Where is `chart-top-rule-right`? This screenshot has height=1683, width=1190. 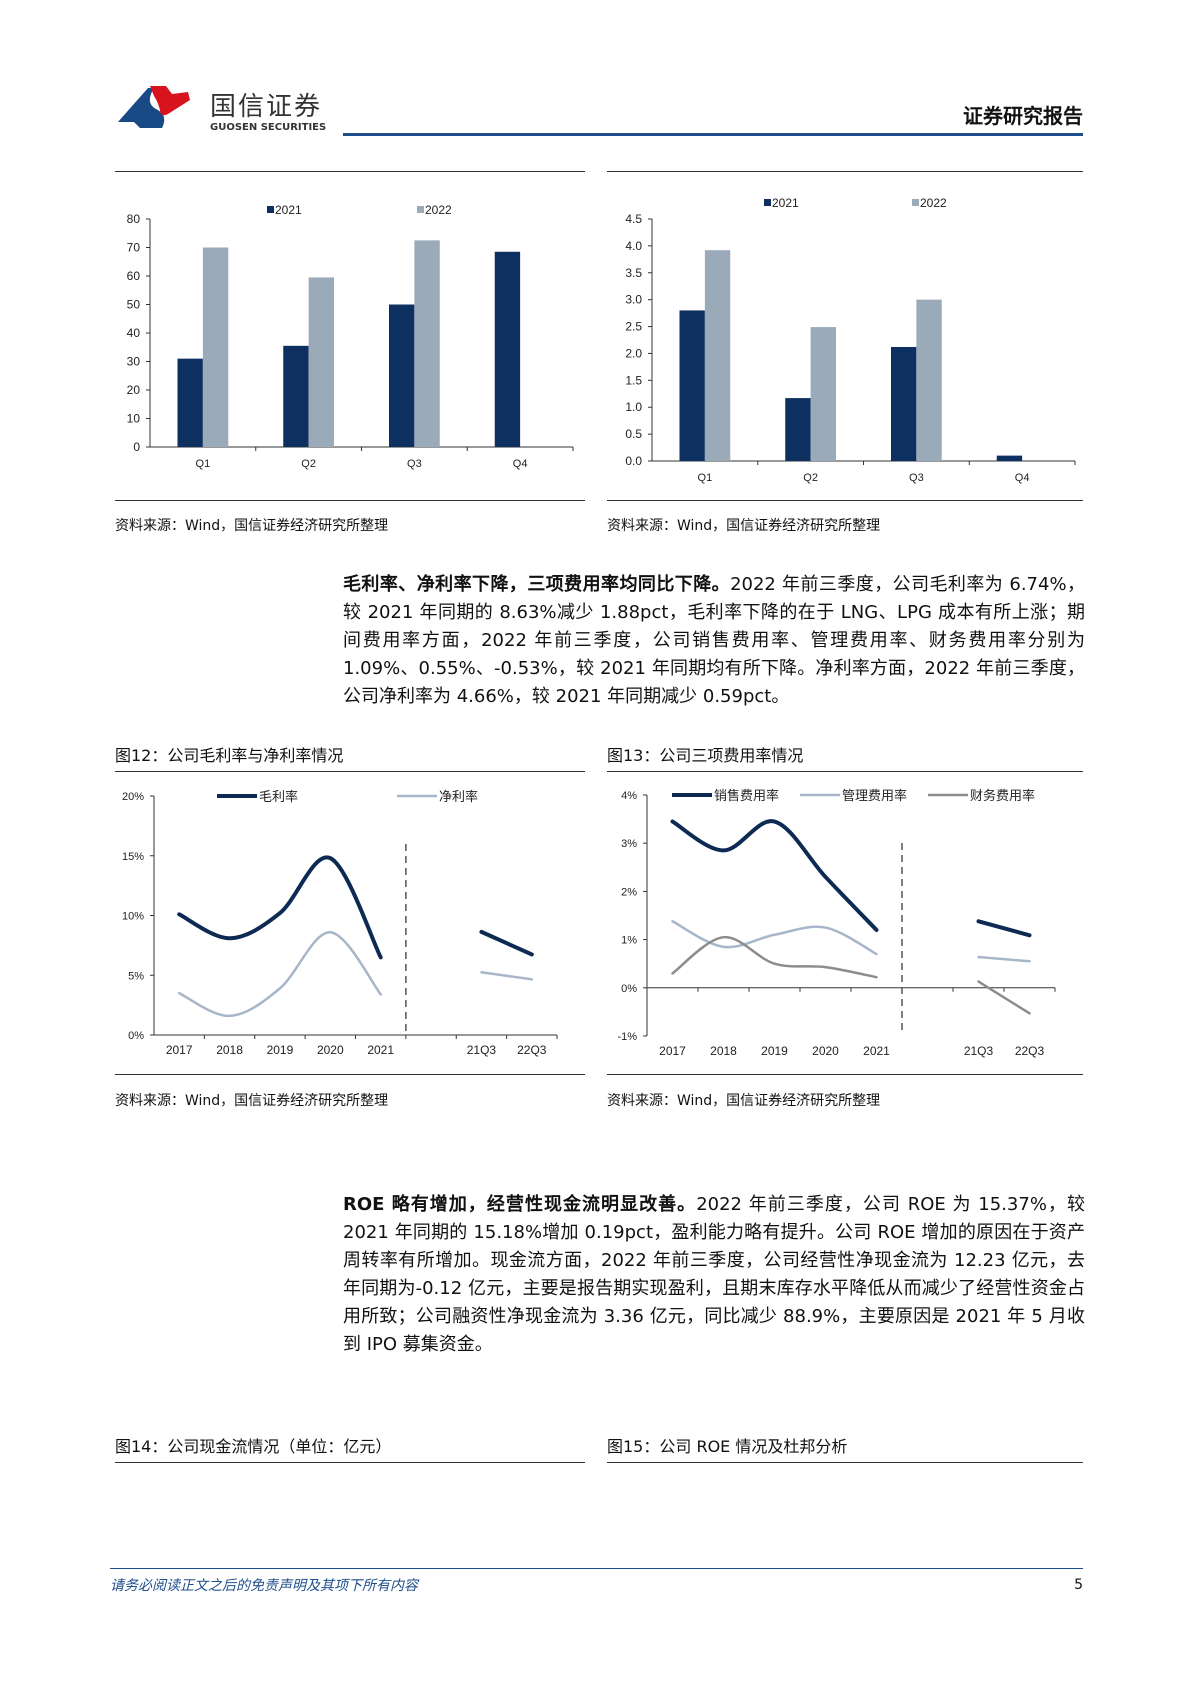 chart-top-rule-right is located at coordinates (845, 171).